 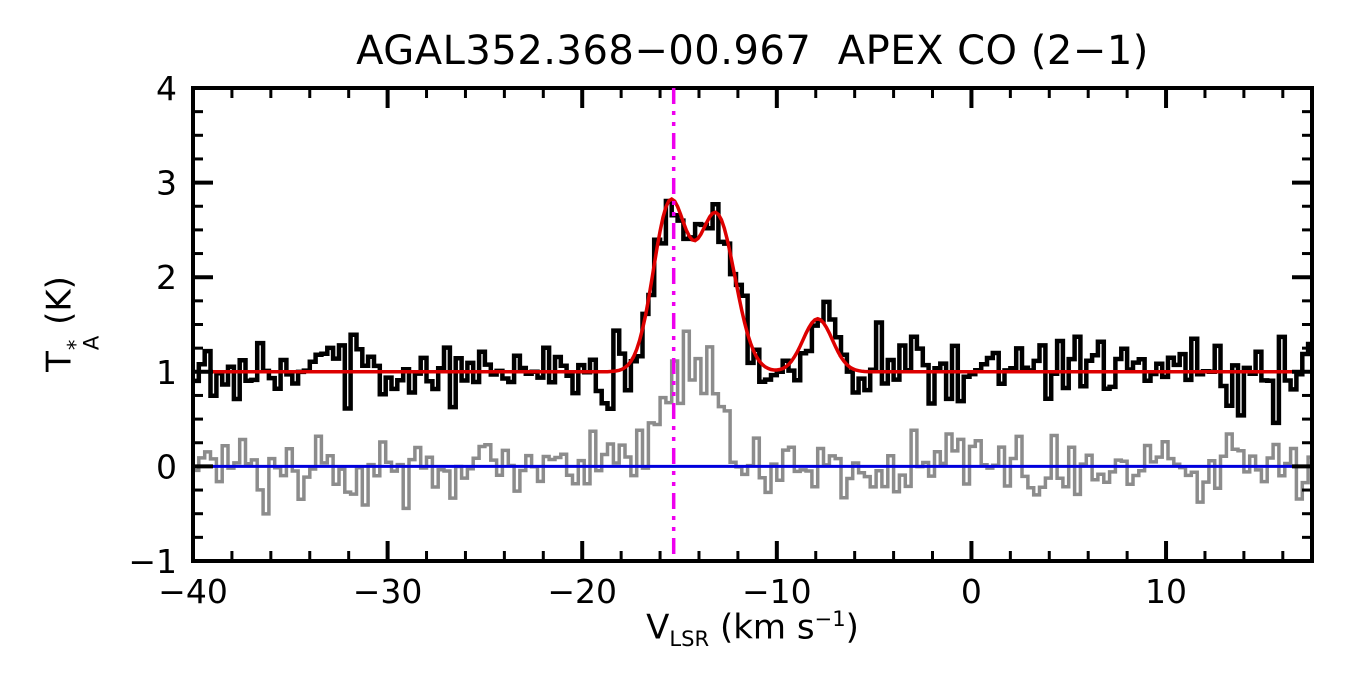 I want to click on y-tick-label: 1, so click(x=166, y=372).